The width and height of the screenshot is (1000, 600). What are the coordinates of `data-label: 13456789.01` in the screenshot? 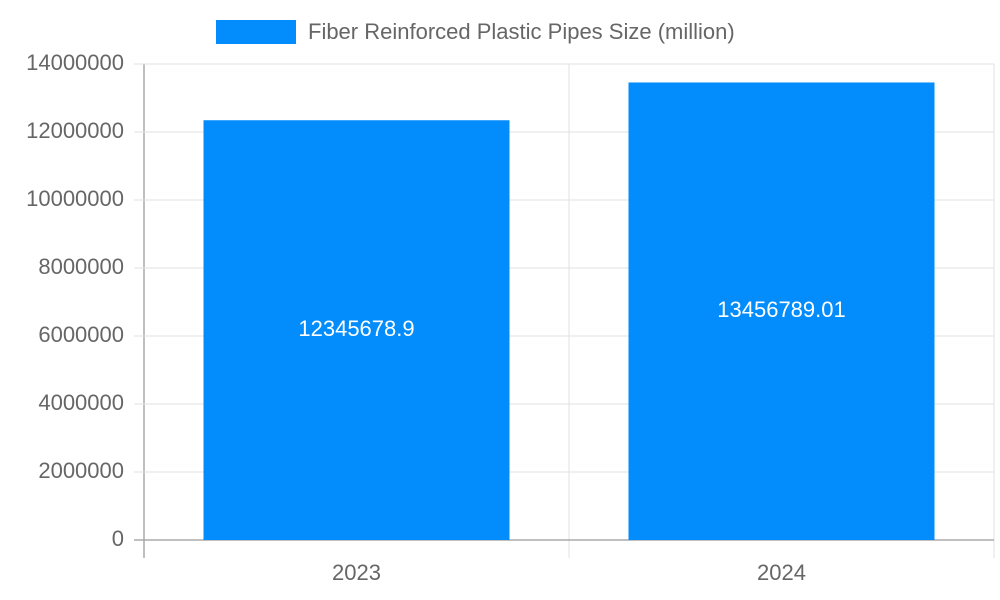 It's located at (781, 309).